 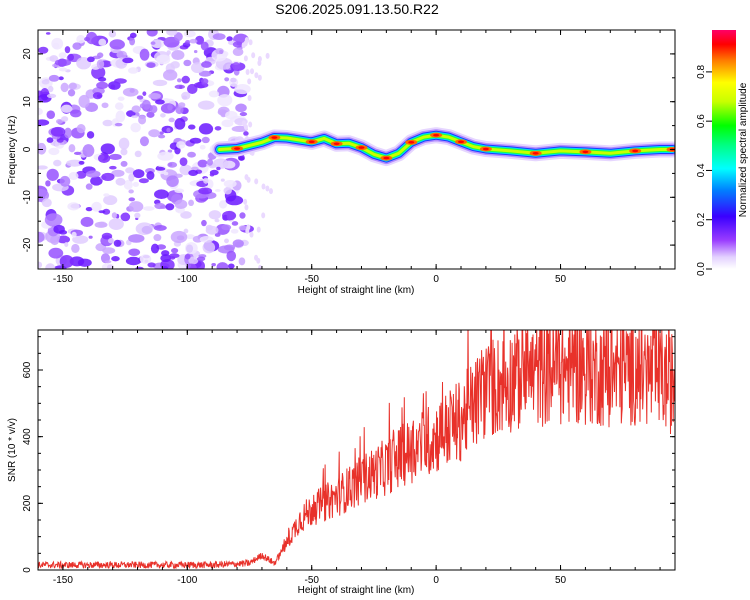 What do you see at coordinates (27, 436) in the screenshot?
I see `snr-y-tick-label: 400` at bounding box center [27, 436].